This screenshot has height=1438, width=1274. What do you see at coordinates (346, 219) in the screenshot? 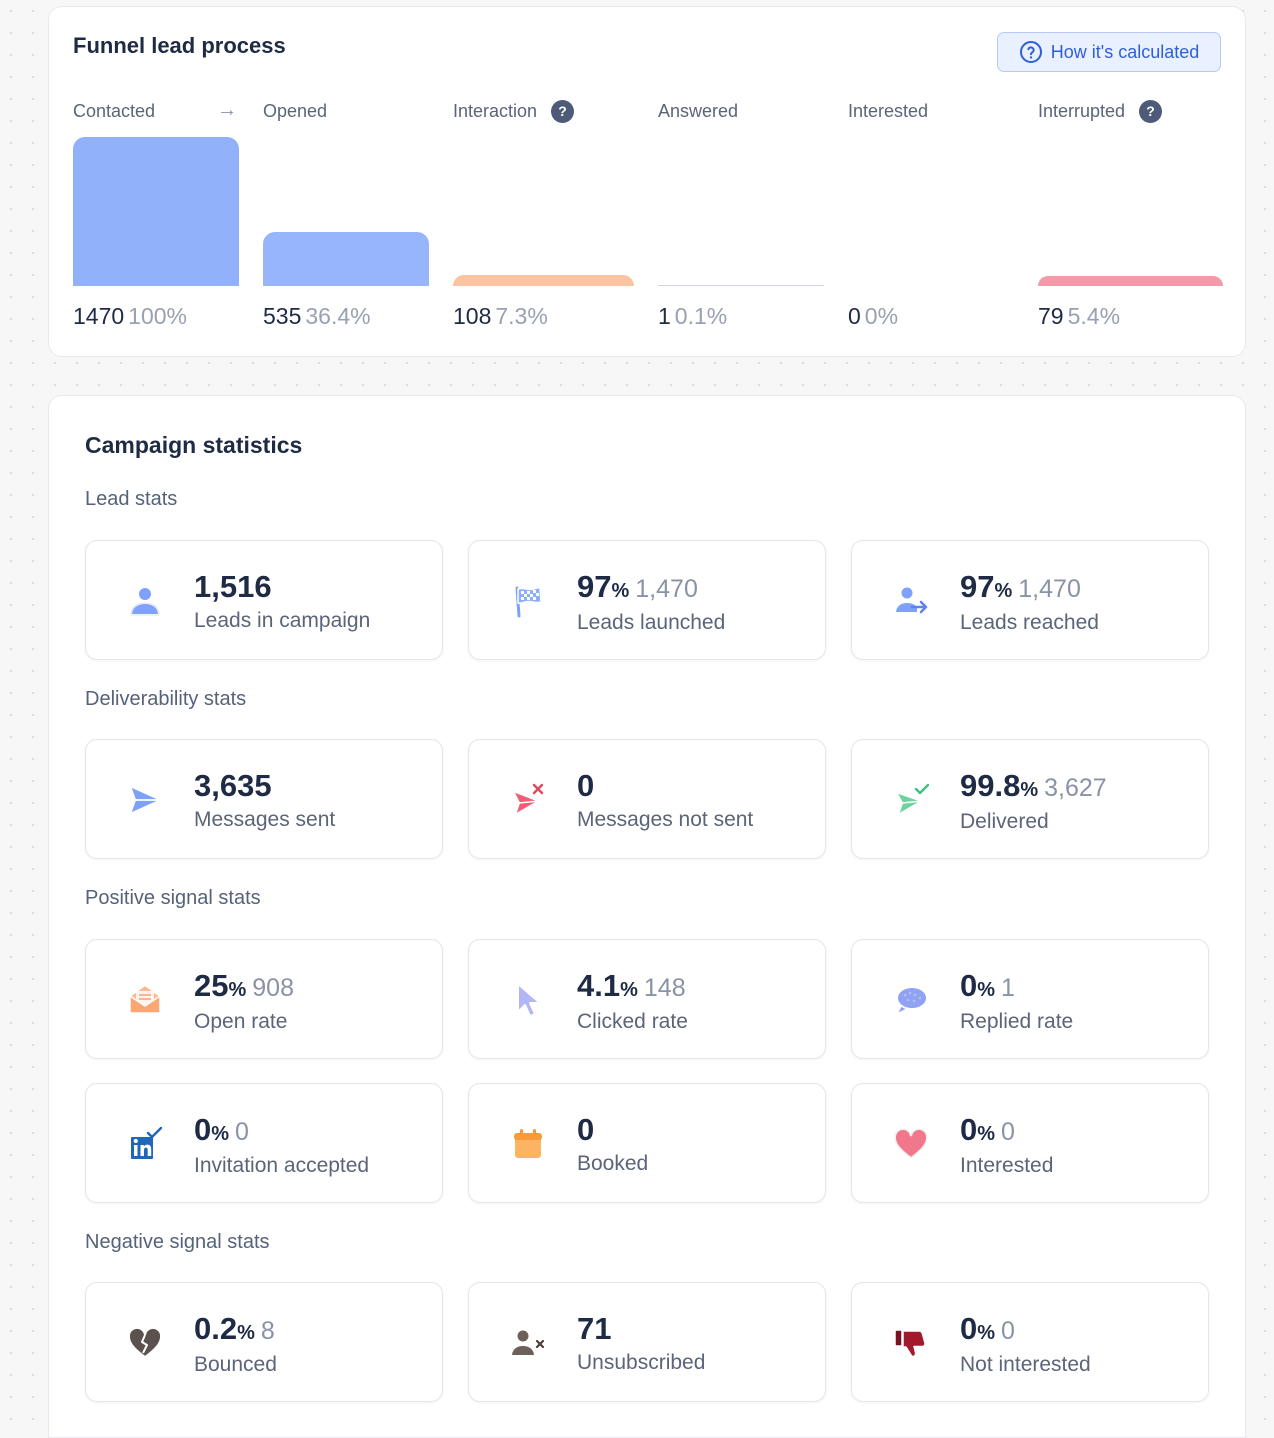
I see `funnel-stage-opened: Opened 535 36.4%` at bounding box center [346, 219].